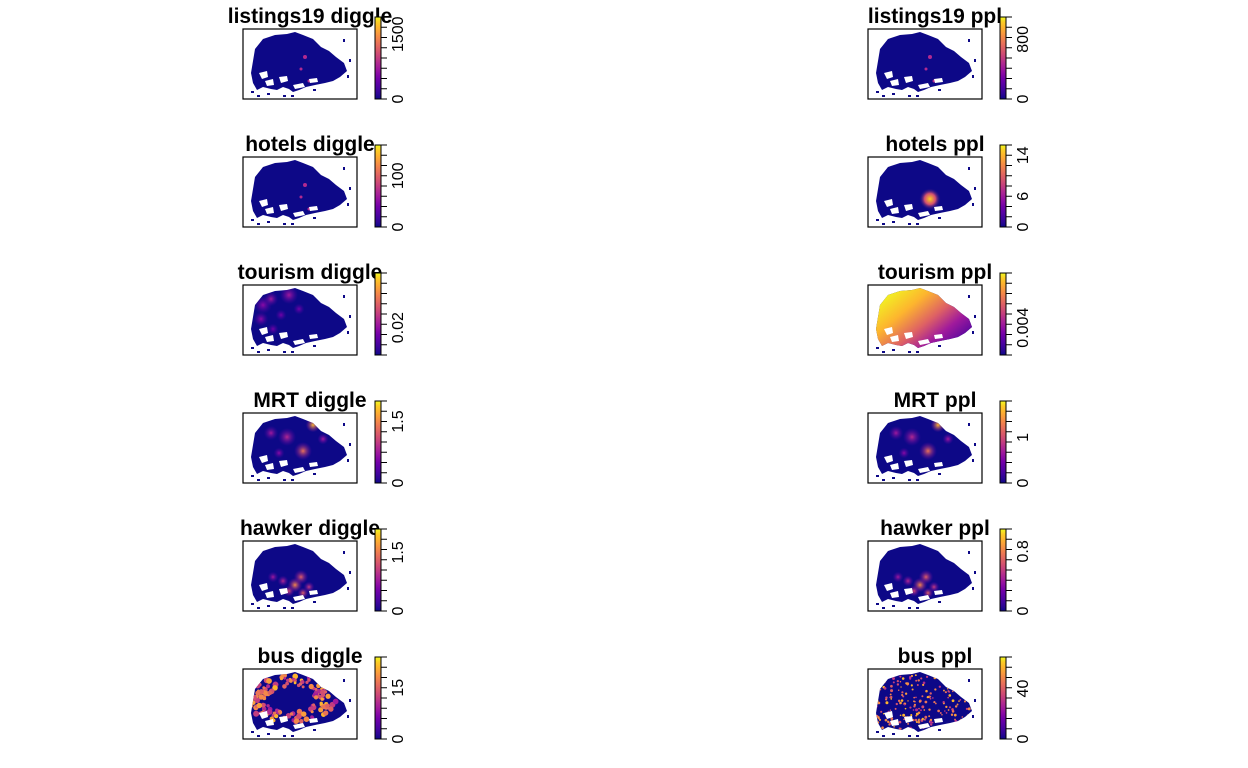  I want to click on panel-title: listings19 ppl, so click(935, 16).